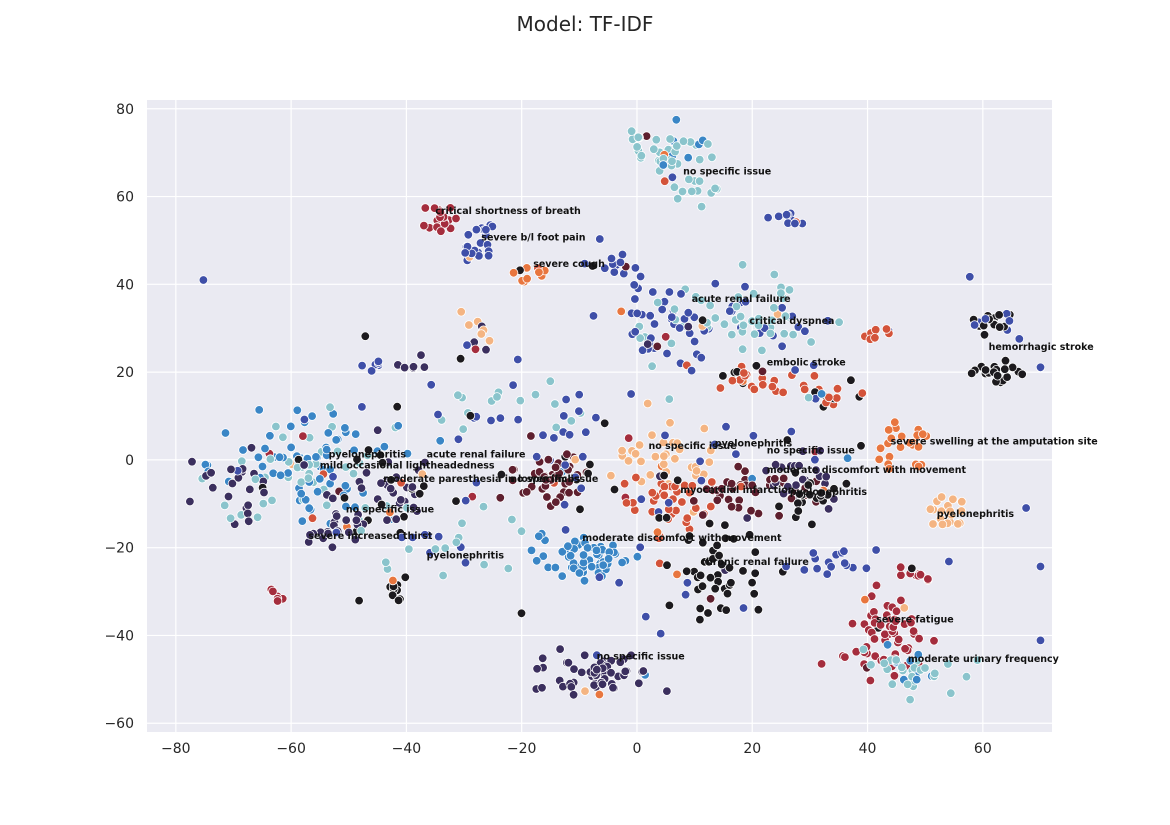 The height and width of the screenshot is (825, 1170). What do you see at coordinates (569, 264) in the screenshot?
I see `annotation-label: severe cough` at bounding box center [569, 264].